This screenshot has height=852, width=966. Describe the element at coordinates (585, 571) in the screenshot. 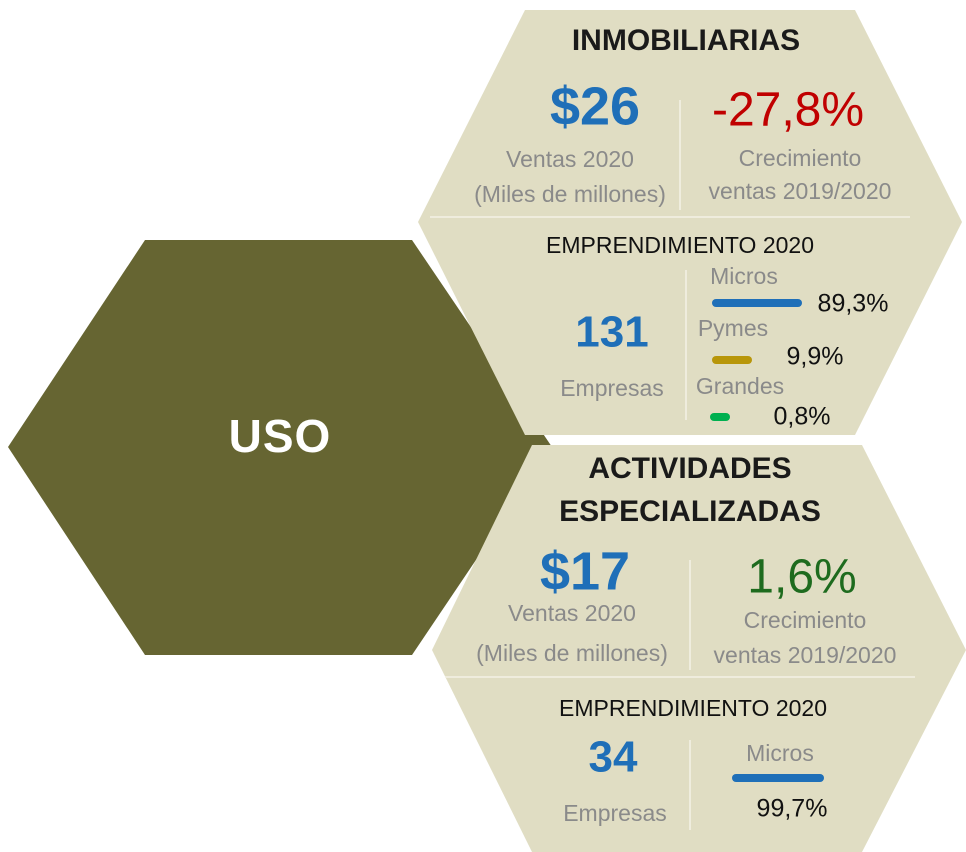

I see `sales: $17` at that location.